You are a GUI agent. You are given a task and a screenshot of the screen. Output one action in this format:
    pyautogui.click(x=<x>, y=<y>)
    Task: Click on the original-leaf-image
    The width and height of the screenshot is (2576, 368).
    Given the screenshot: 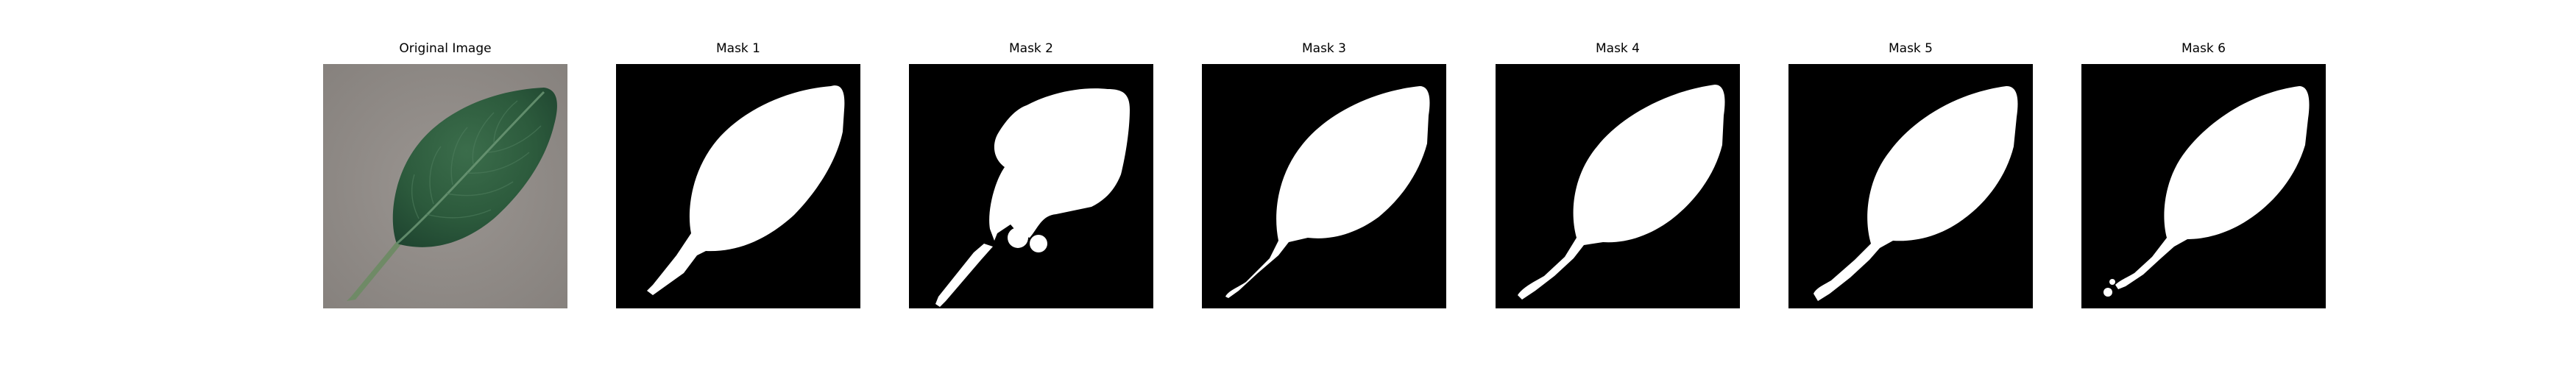 What is the action you would take?
    pyautogui.click(x=445, y=186)
    